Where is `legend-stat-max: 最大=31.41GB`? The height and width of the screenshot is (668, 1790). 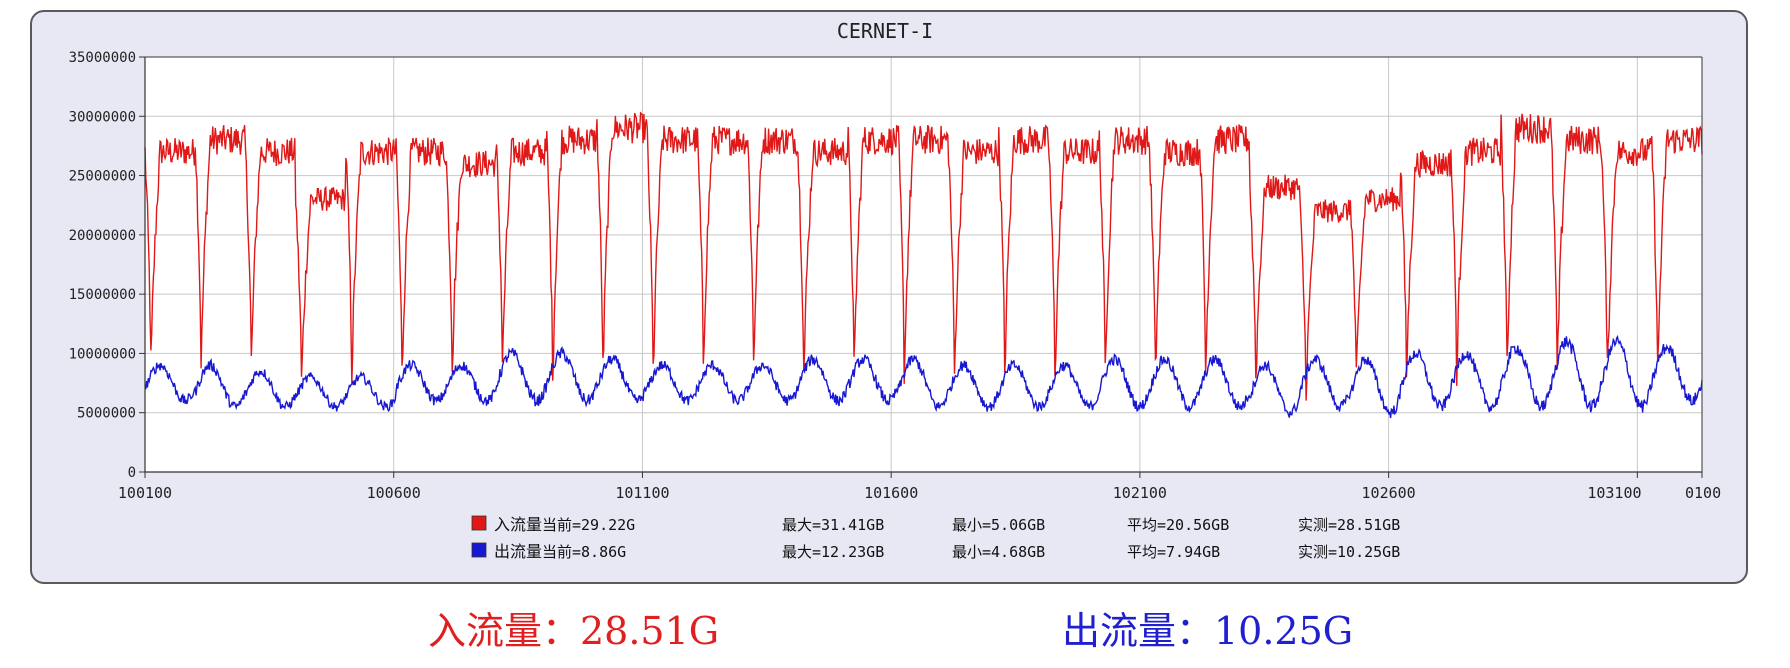
legend-stat-max: 最大=31.41GB is located at coordinates (833, 525).